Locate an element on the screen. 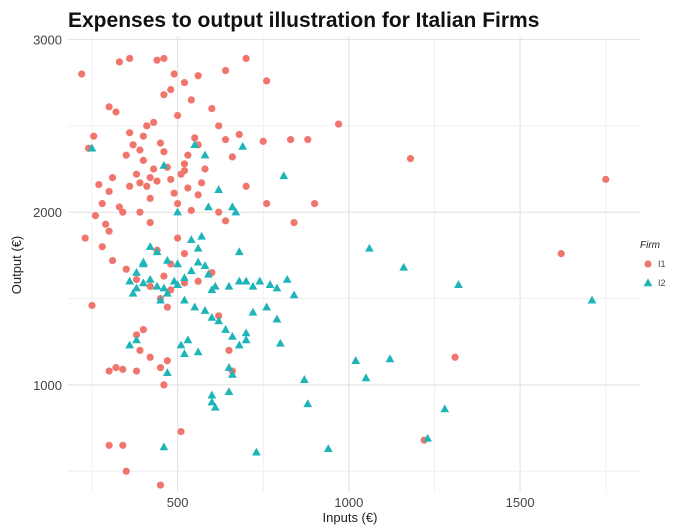 The width and height of the screenshot is (676, 528). y-axis-ticks: 1000 2000 3000 is located at coordinates (47, 212).